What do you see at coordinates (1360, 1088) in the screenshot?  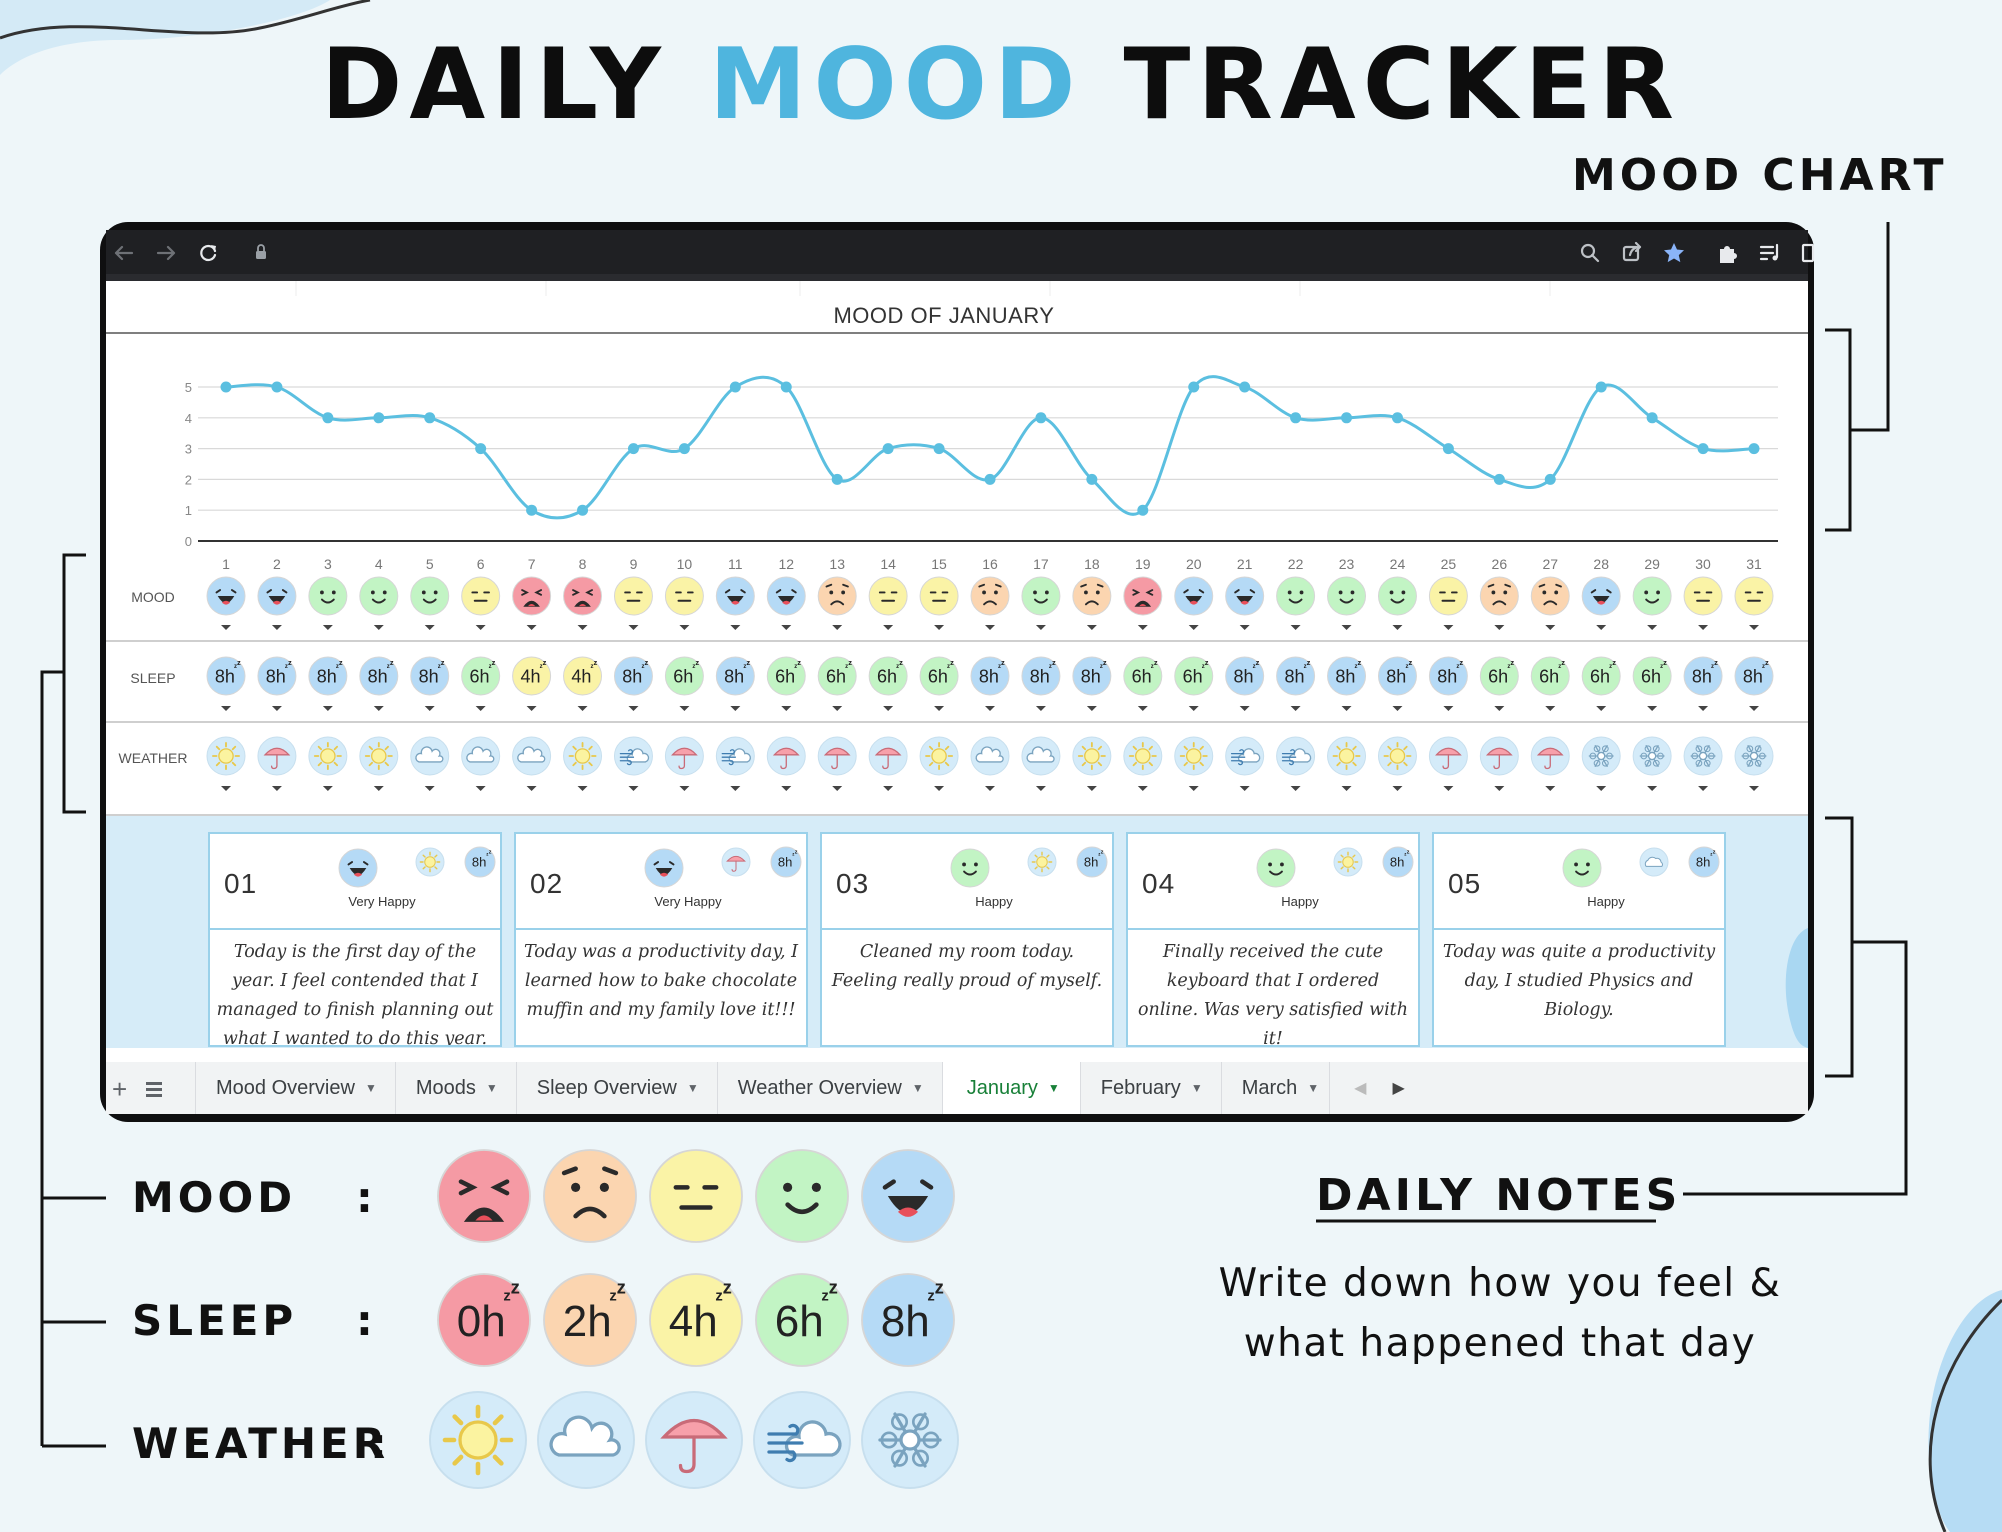 I see `scroll-left-icon: ◀` at bounding box center [1360, 1088].